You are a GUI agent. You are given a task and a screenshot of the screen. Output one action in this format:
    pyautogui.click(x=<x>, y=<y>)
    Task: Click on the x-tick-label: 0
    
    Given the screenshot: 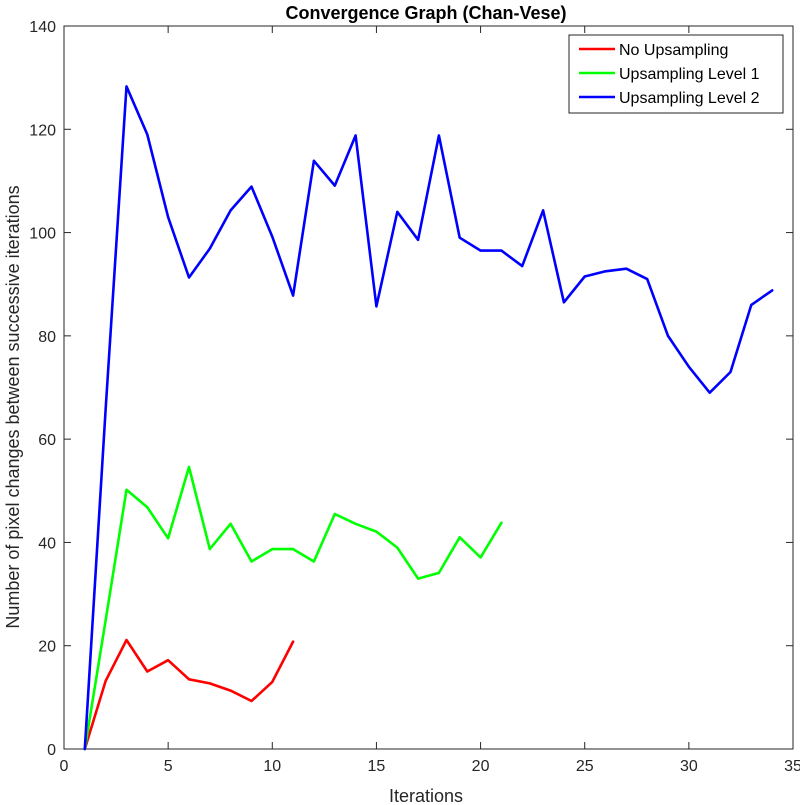 What is the action you would take?
    pyautogui.click(x=64, y=766)
    